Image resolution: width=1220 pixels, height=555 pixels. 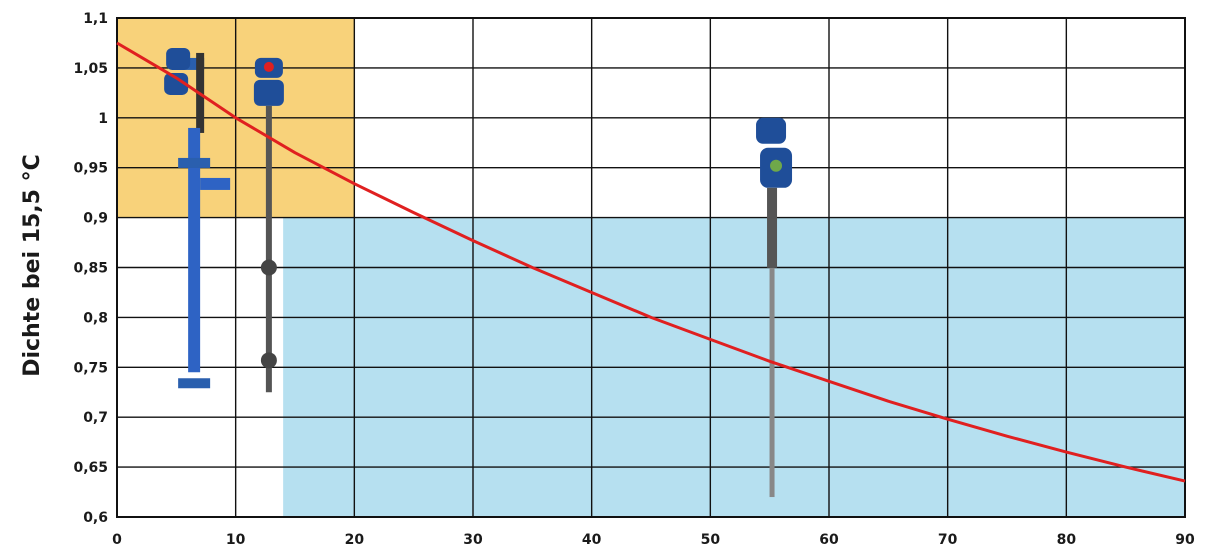 I want to click on x-tick-label: 50, so click(x=711, y=540).